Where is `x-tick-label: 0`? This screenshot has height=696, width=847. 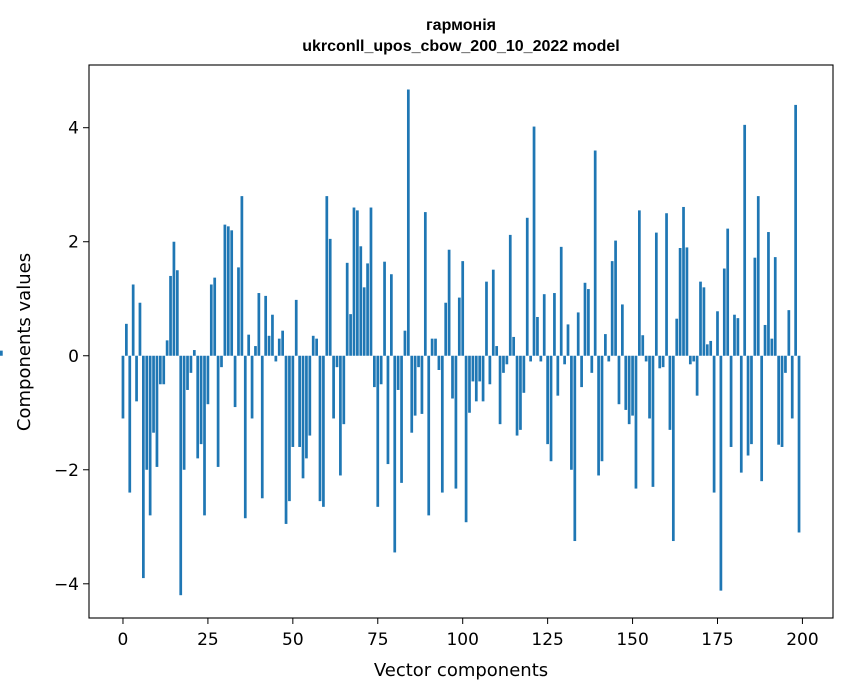 x-tick-label: 0 is located at coordinates (123, 640).